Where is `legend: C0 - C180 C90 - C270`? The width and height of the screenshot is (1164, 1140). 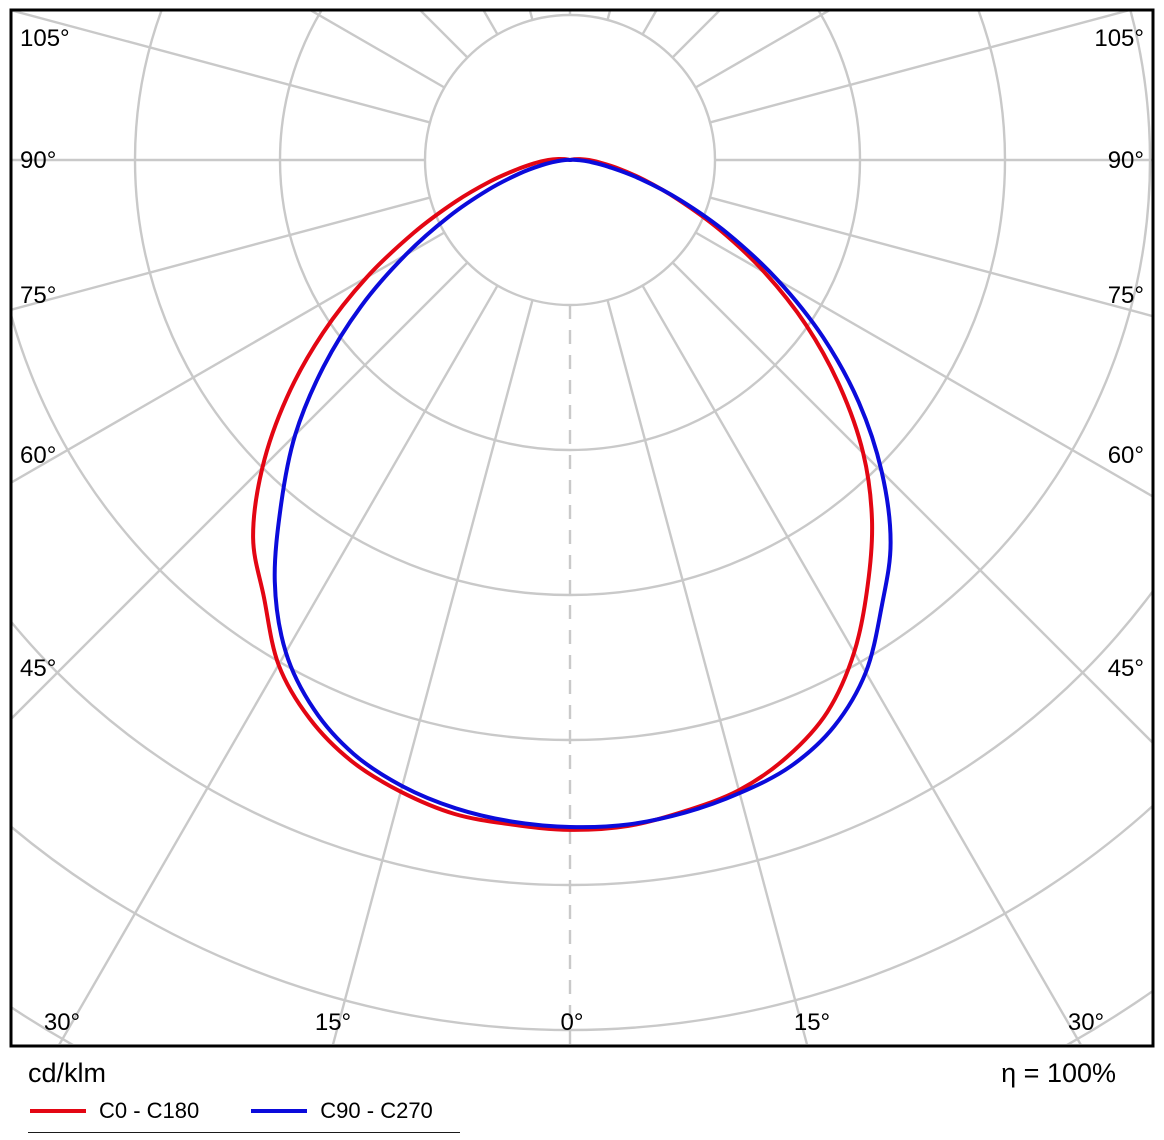
legend: C0 - C180 C90 - C270 is located at coordinates (231, 1111).